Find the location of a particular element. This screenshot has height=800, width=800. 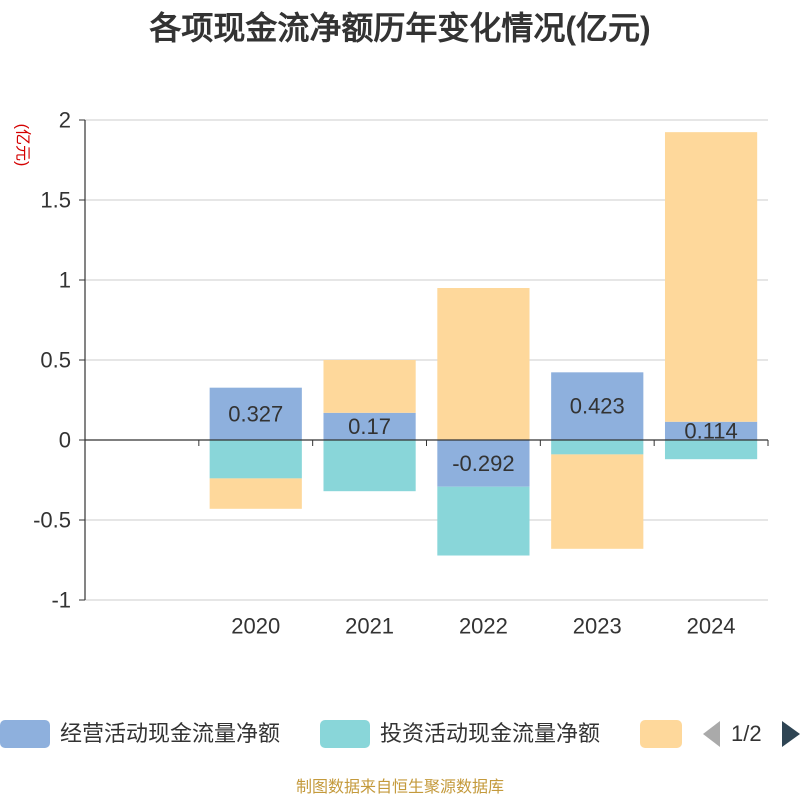

bar-segment-series-1-2022 is located at coordinates (483, 521).